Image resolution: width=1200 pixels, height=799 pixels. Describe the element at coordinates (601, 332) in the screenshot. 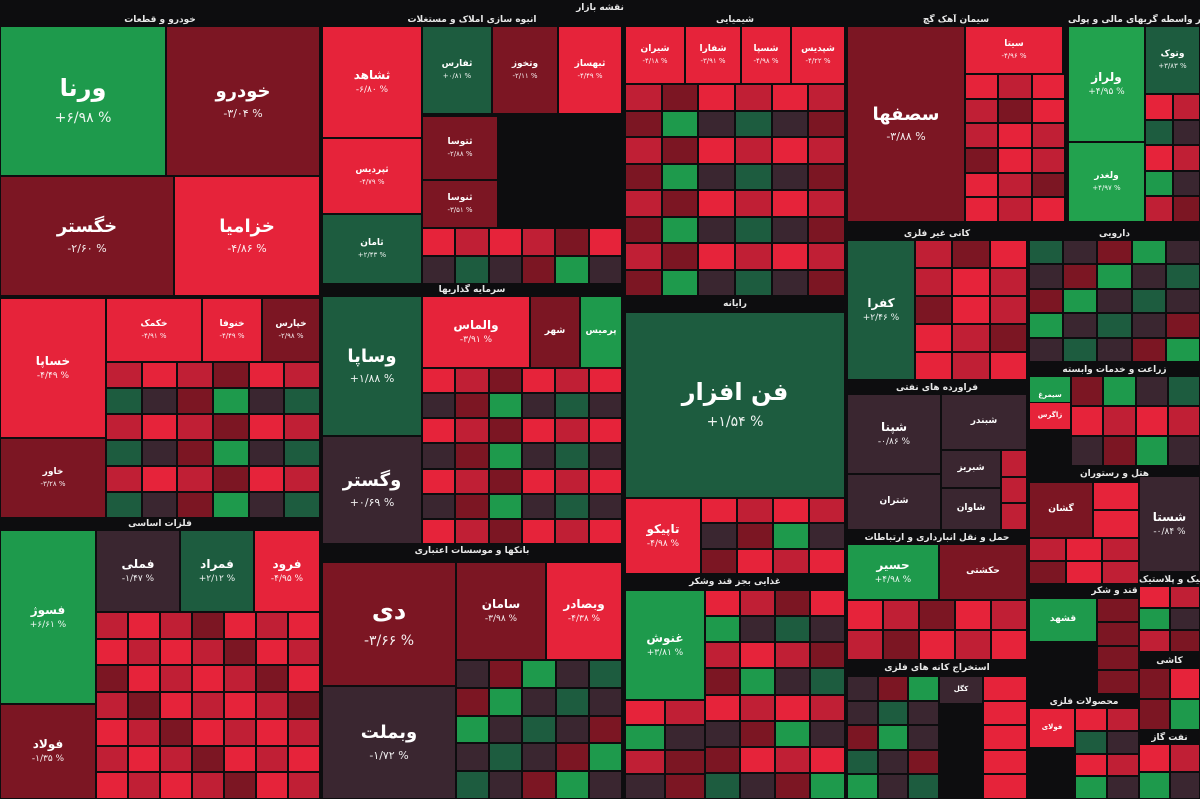

I see `stock-tile: پرمیس` at that location.